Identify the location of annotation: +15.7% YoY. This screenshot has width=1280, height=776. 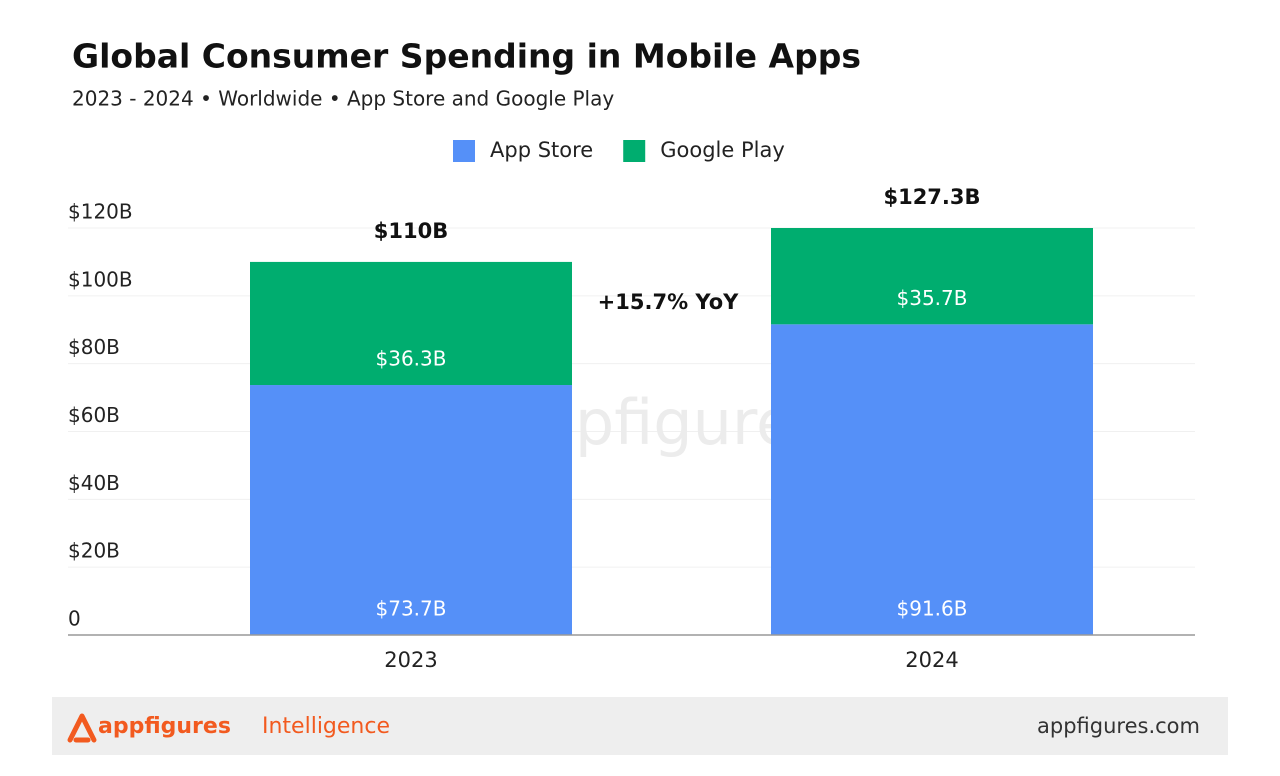
(668, 302).